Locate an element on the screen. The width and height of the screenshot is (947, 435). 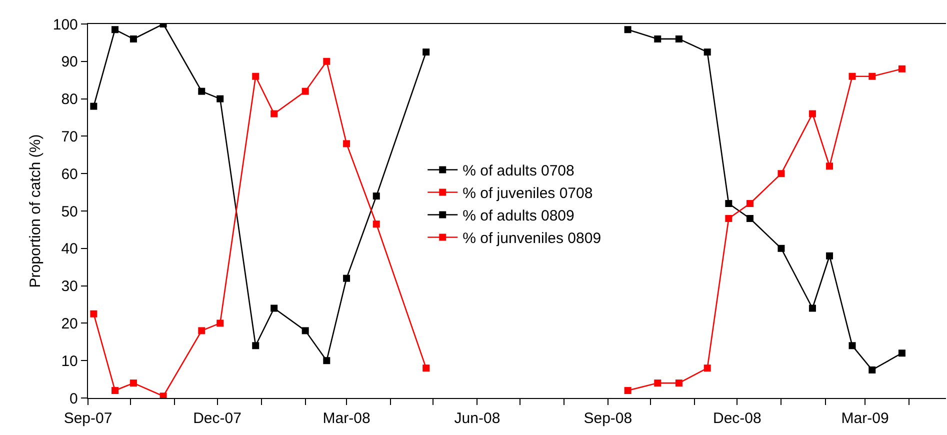
y-tick-label: 70 is located at coordinates (69, 137).